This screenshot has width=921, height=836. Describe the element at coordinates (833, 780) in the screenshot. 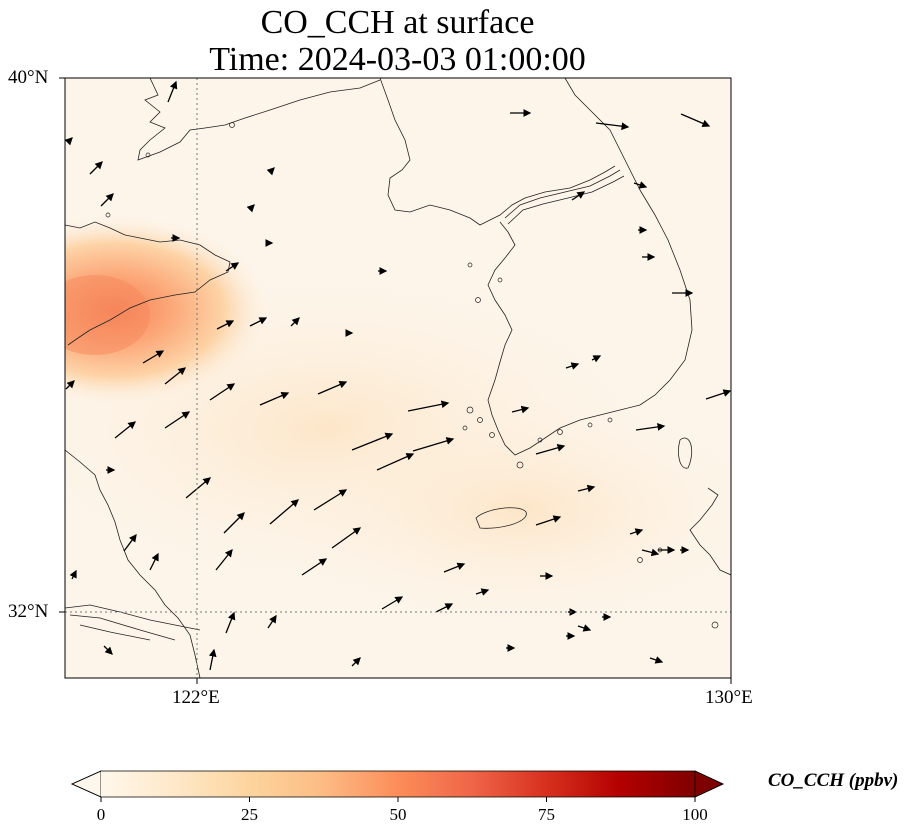

I see `colorbar-label: CO_CCH (ppbv)` at that location.